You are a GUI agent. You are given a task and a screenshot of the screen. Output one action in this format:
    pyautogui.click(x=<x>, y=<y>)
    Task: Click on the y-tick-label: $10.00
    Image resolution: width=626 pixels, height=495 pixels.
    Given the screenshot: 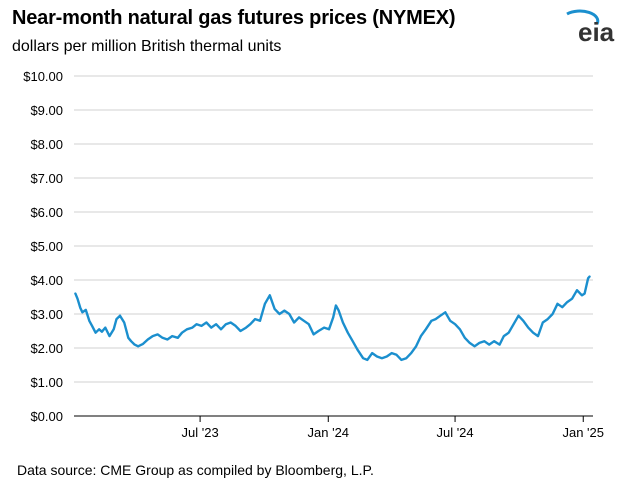 What is the action you would take?
    pyautogui.click(x=43, y=76)
    